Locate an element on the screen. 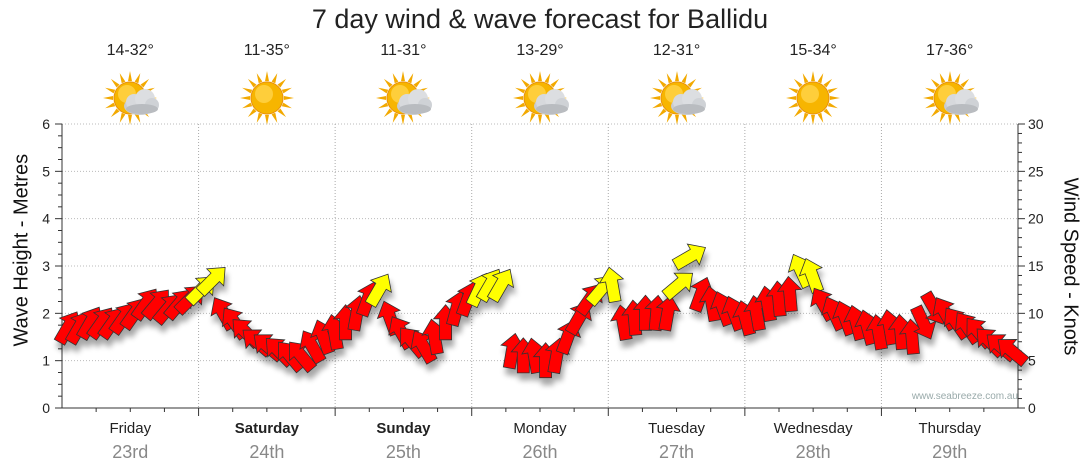 The image size is (1080, 475). day-temperature: 17-36° is located at coordinates (950, 50).